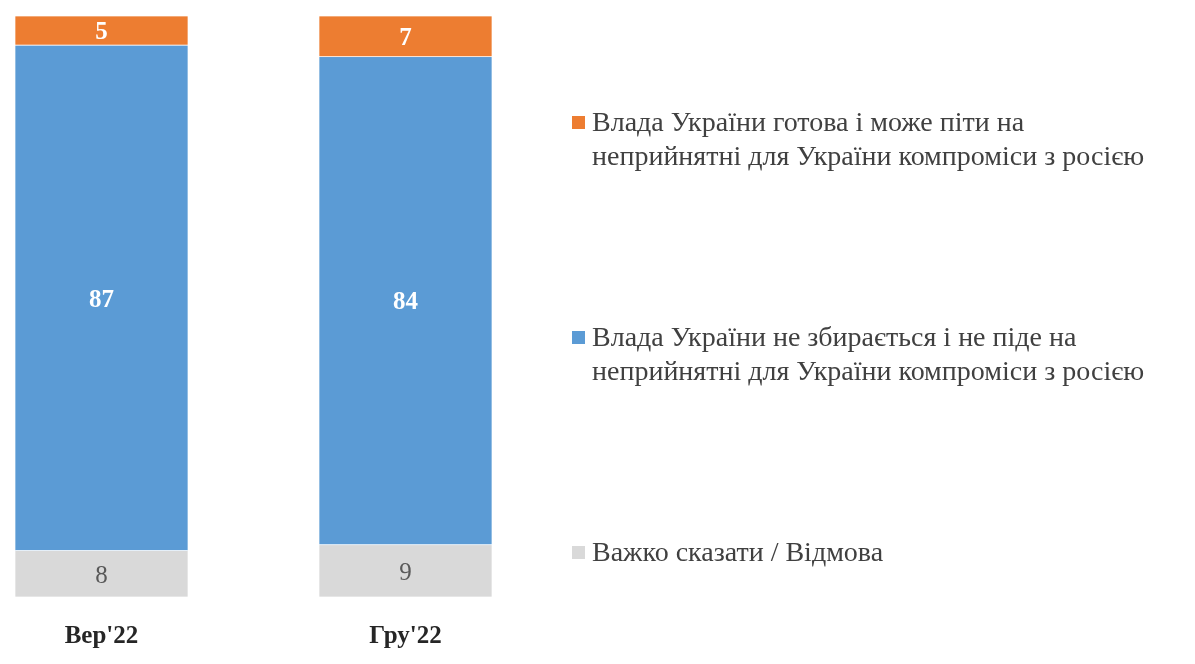 The height and width of the screenshot is (664, 1195). I want to click on data-label: 87, so click(101, 298).